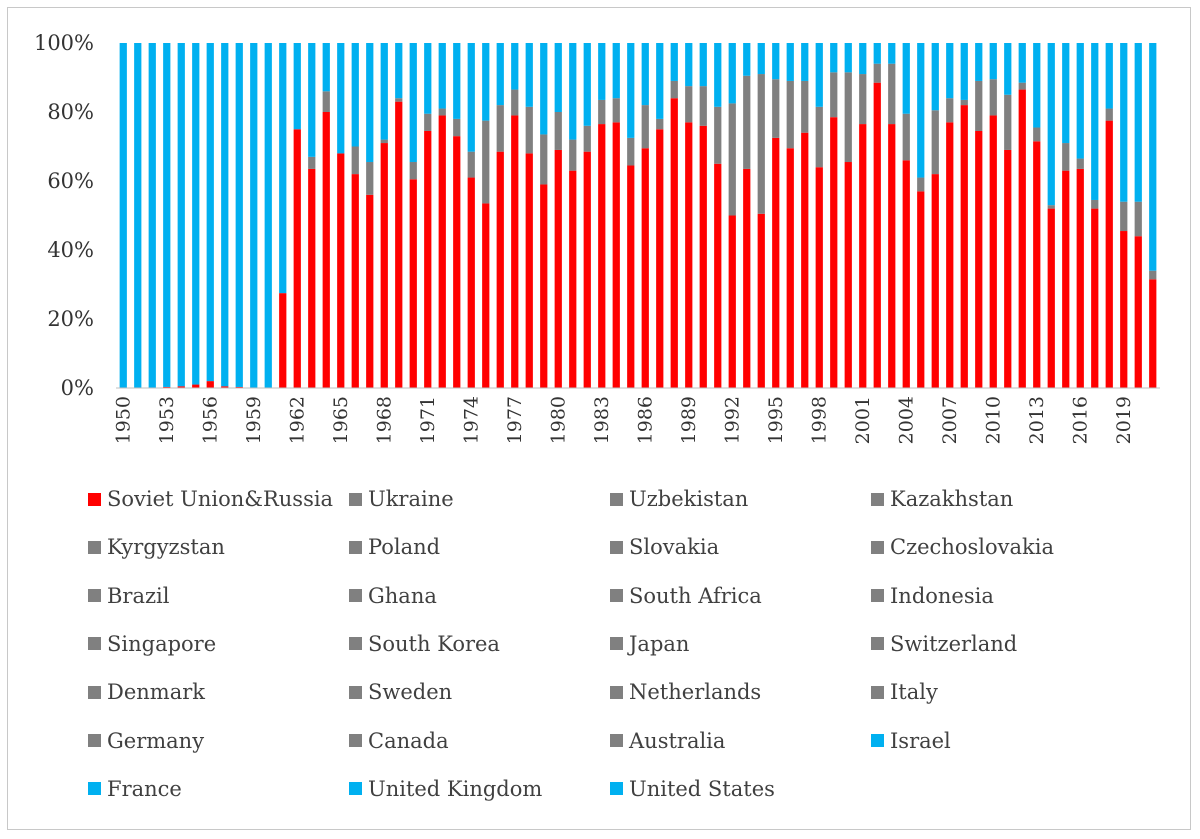  What do you see at coordinates (77, 388) in the screenshot?
I see `y-tick-label: 0%` at bounding box center [77, 388].